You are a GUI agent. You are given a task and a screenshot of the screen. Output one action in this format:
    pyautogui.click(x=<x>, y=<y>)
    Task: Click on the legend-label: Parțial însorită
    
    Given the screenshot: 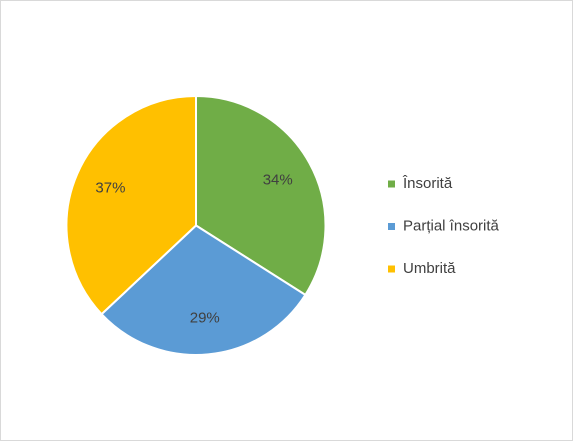 What is the action you would take?
    pyautogui.click(x=451, y=225)
    